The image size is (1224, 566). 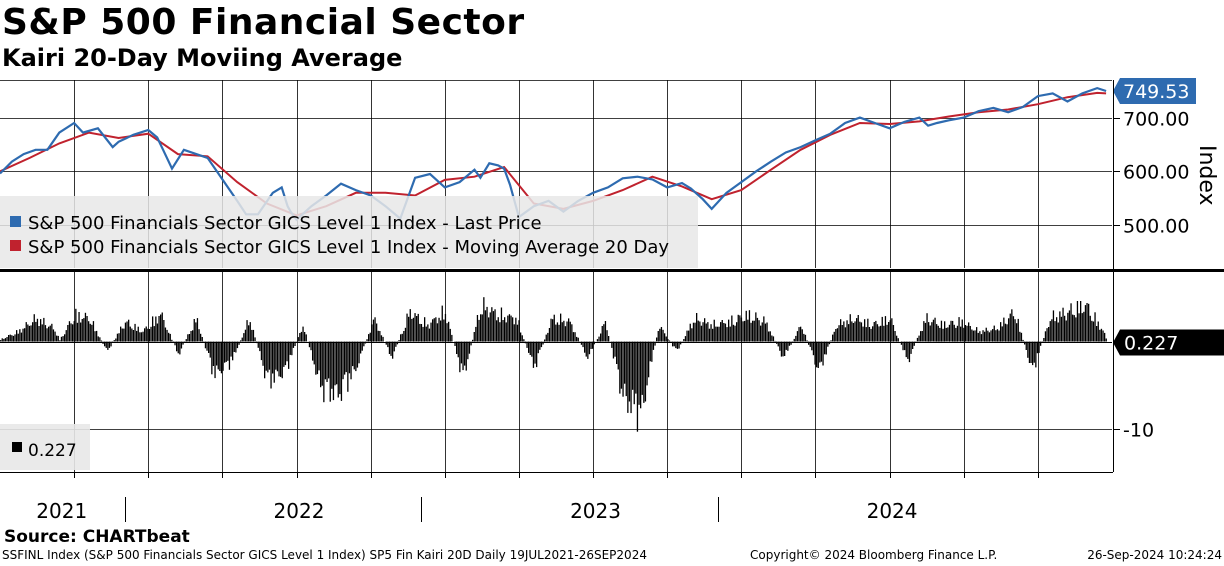 What do you see at coordinates (1156, 173) in the screenshot?
I see `price-y-tick-label: 600.00` at bounding box center [1156, 173].